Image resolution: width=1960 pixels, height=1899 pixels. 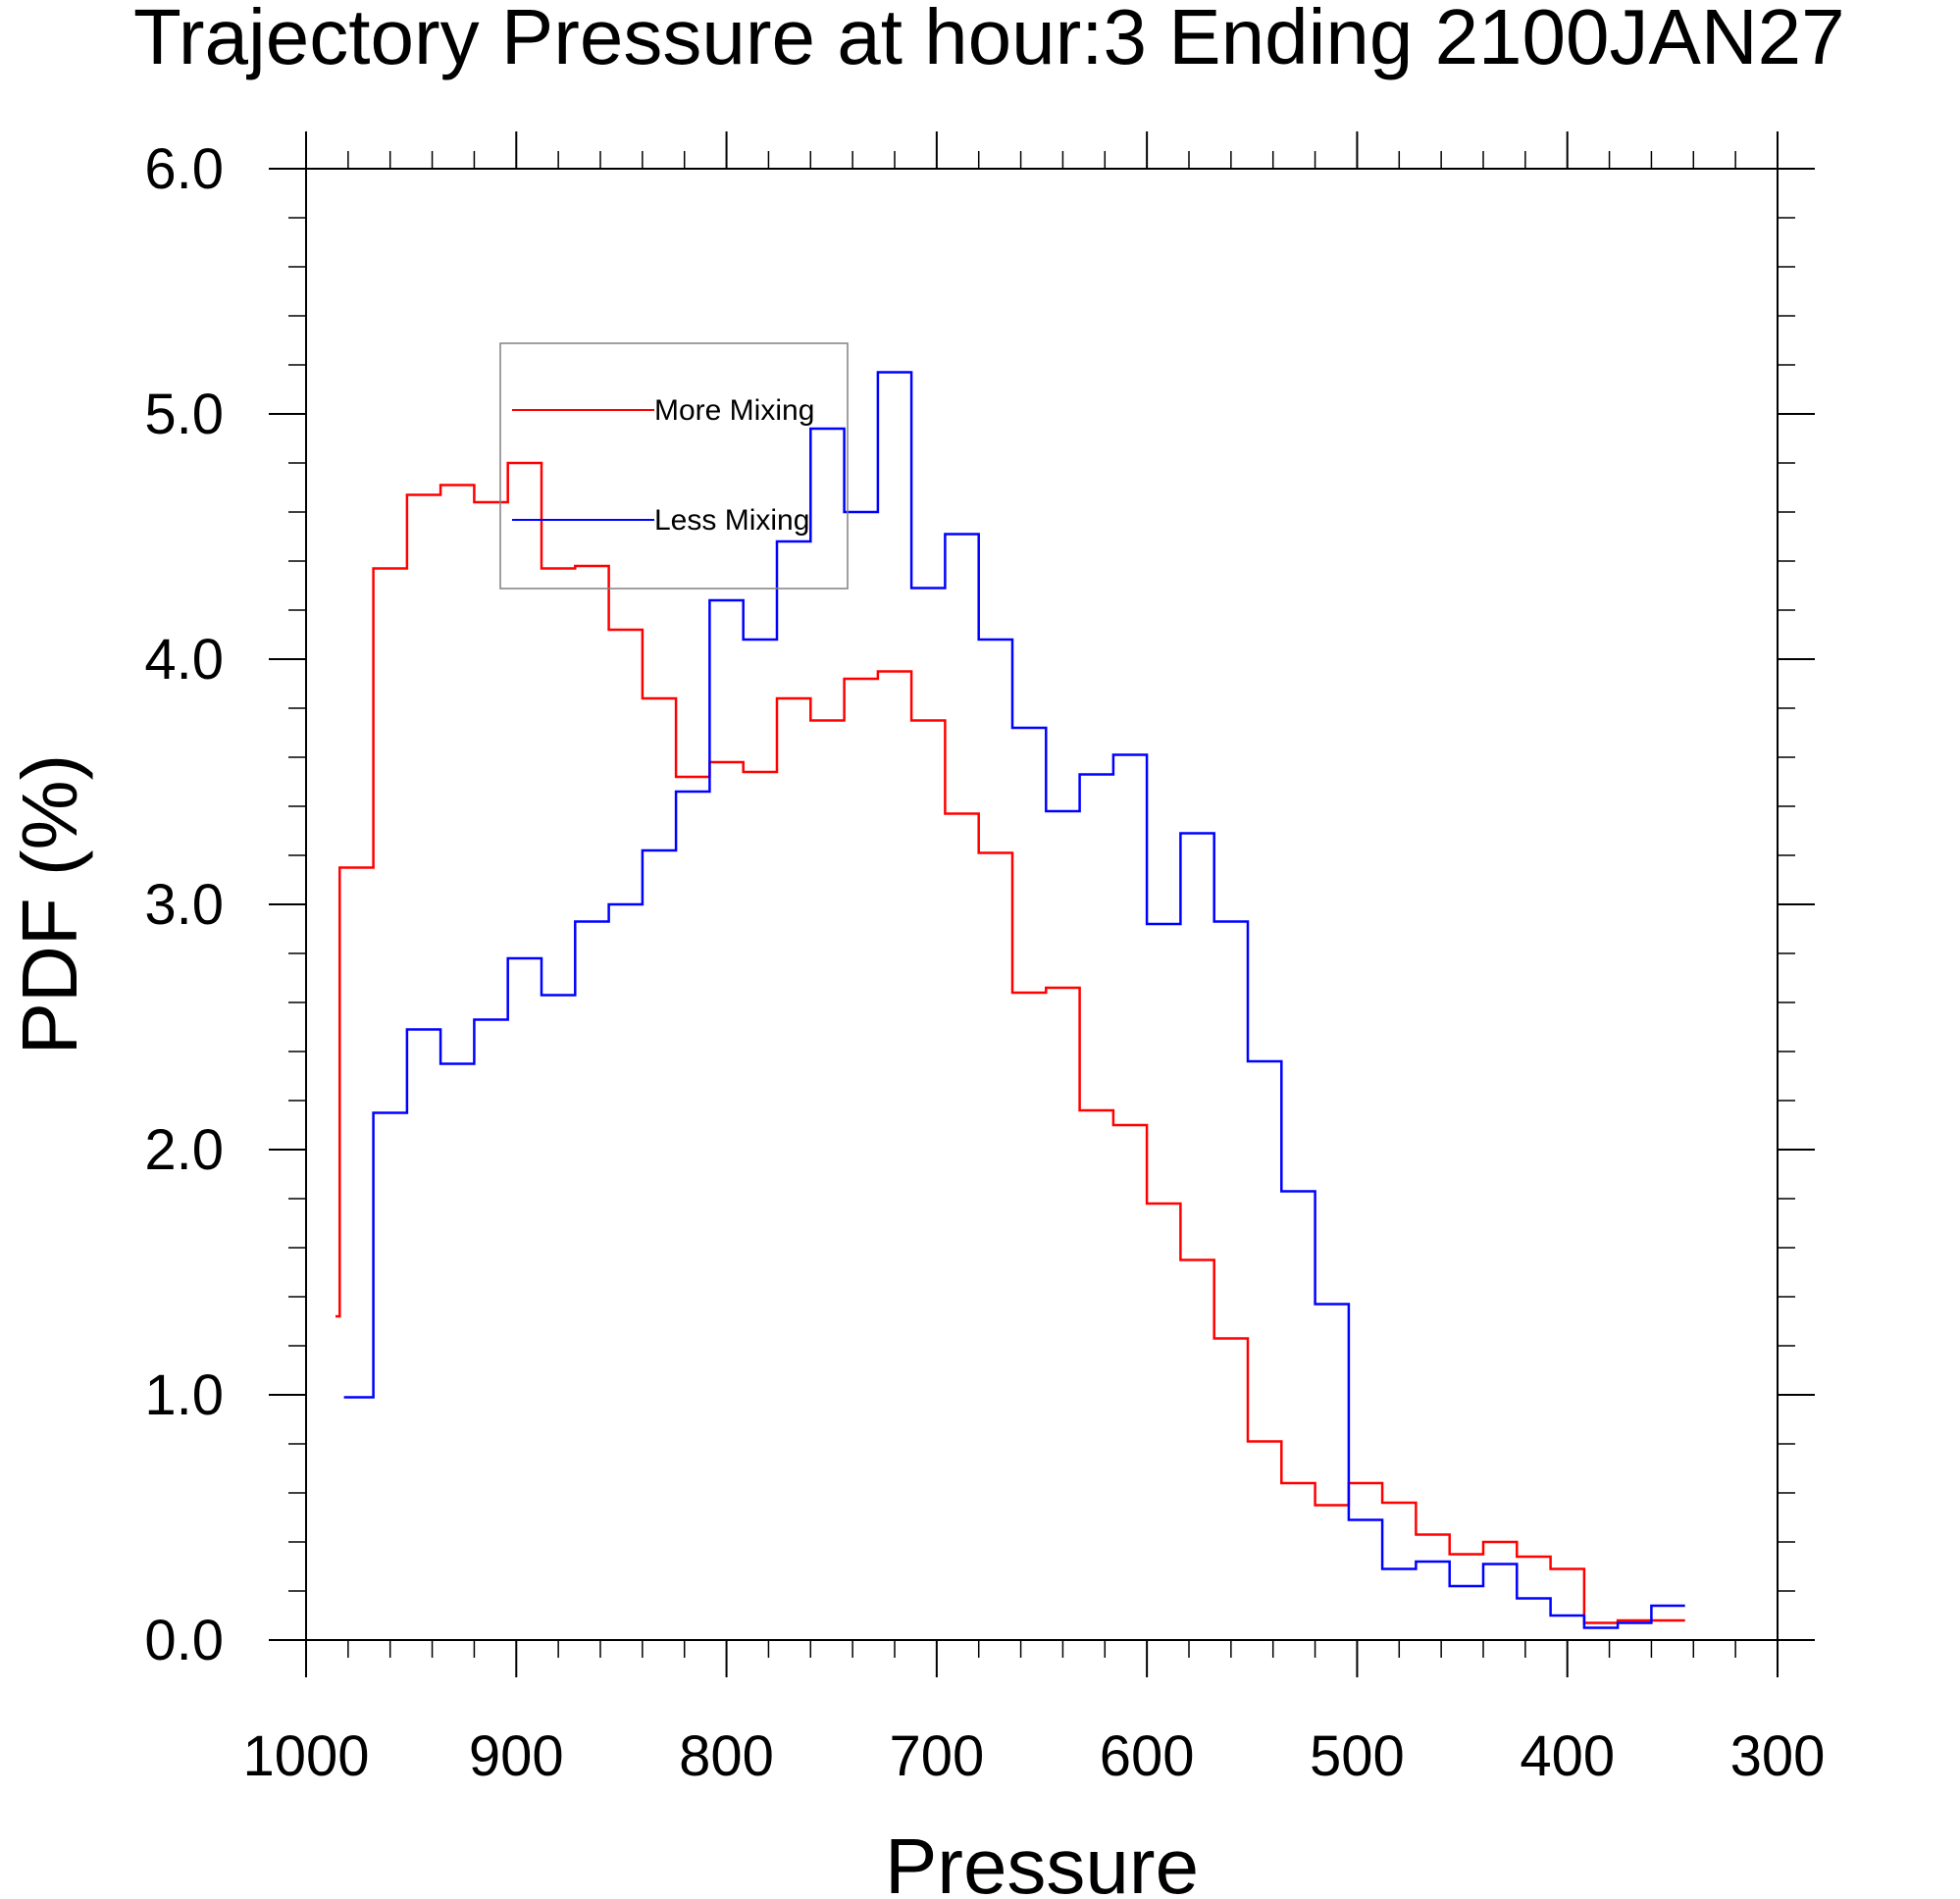 I want to click on legend: More Mixing Less Mixing, so click(x=674, y=466).